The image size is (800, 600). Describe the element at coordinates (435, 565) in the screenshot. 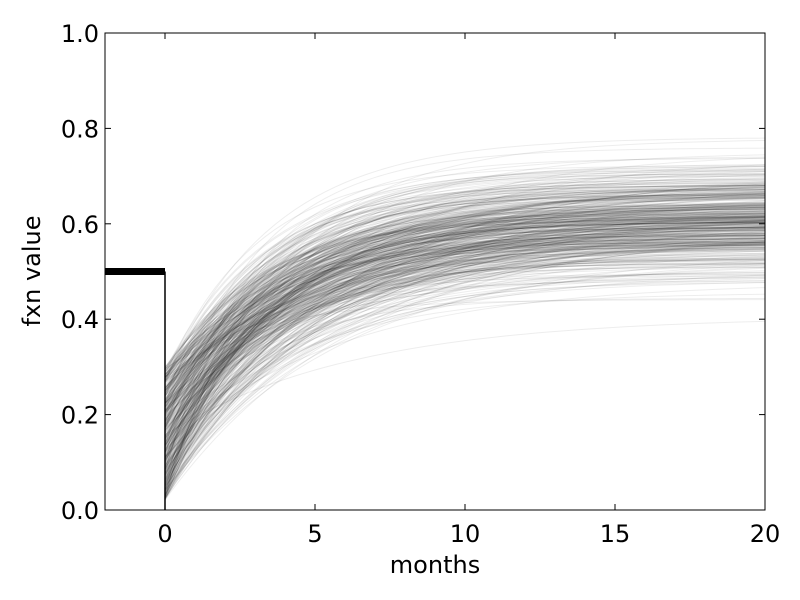

I see `x-axis-label: months` at that location.